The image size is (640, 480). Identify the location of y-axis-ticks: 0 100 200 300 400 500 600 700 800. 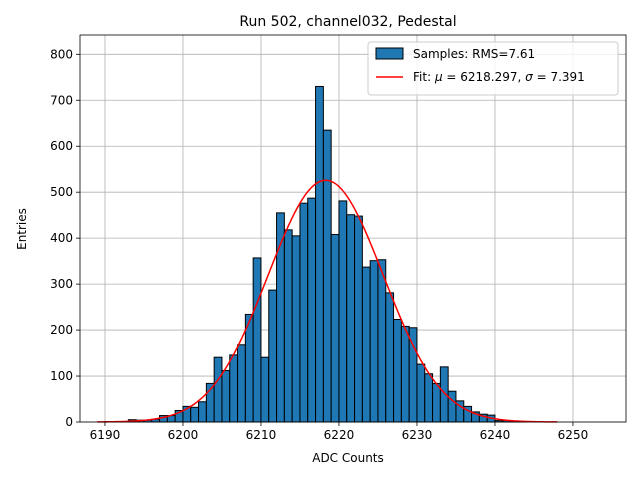
(65, 238).